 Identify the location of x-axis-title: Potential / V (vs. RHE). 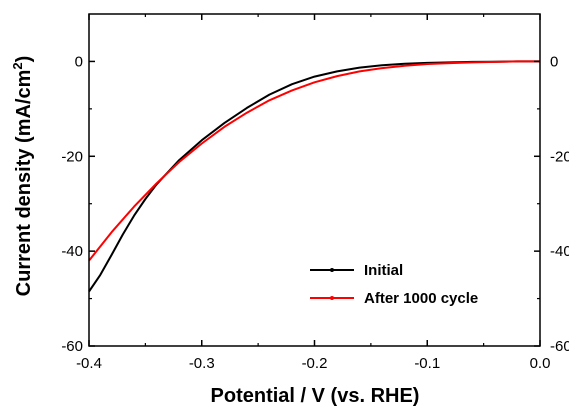
(315, 396).